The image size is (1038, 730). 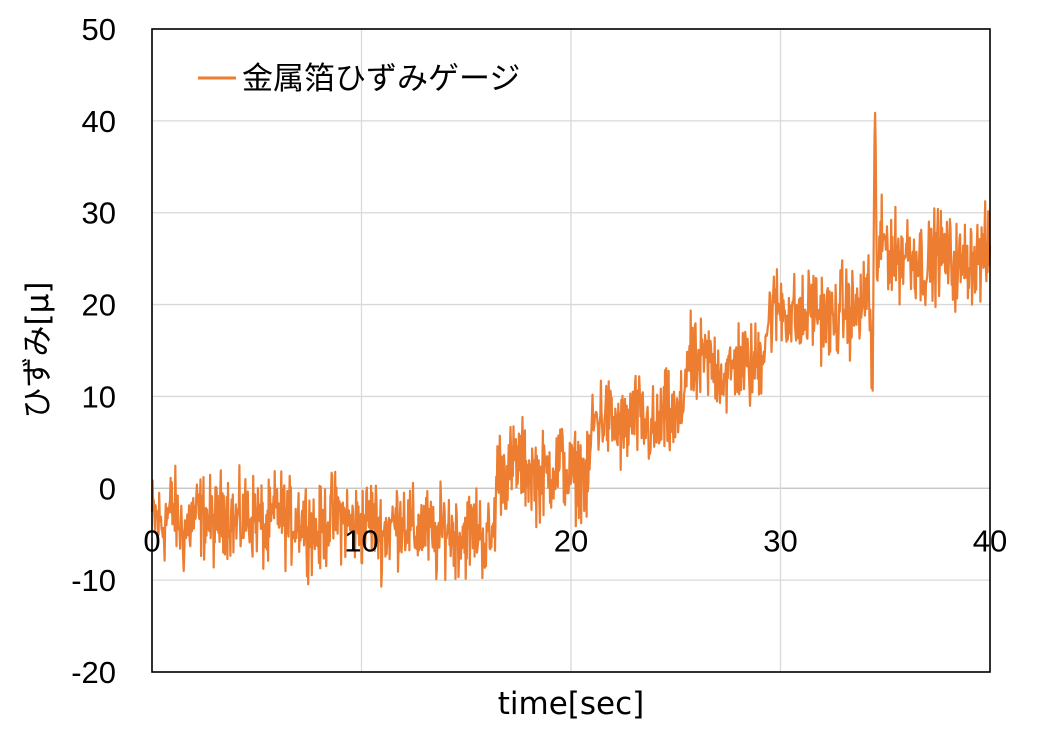 I want to click on x-tick-label: 10, so click(x=361, y=540).